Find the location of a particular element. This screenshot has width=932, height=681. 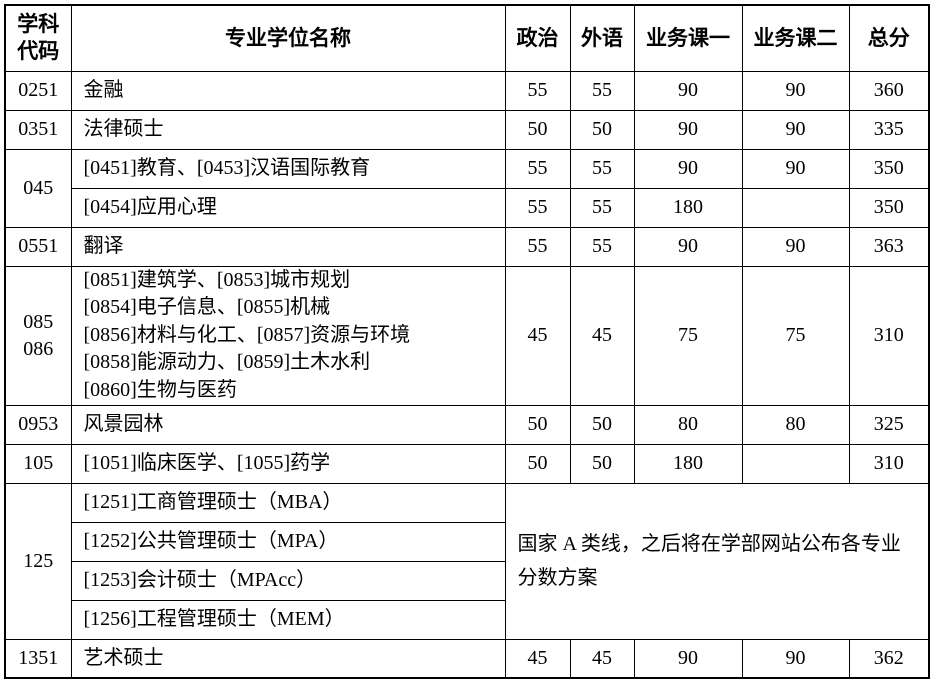

degree-name: 风景园林 is located at coordinates (288, 424).